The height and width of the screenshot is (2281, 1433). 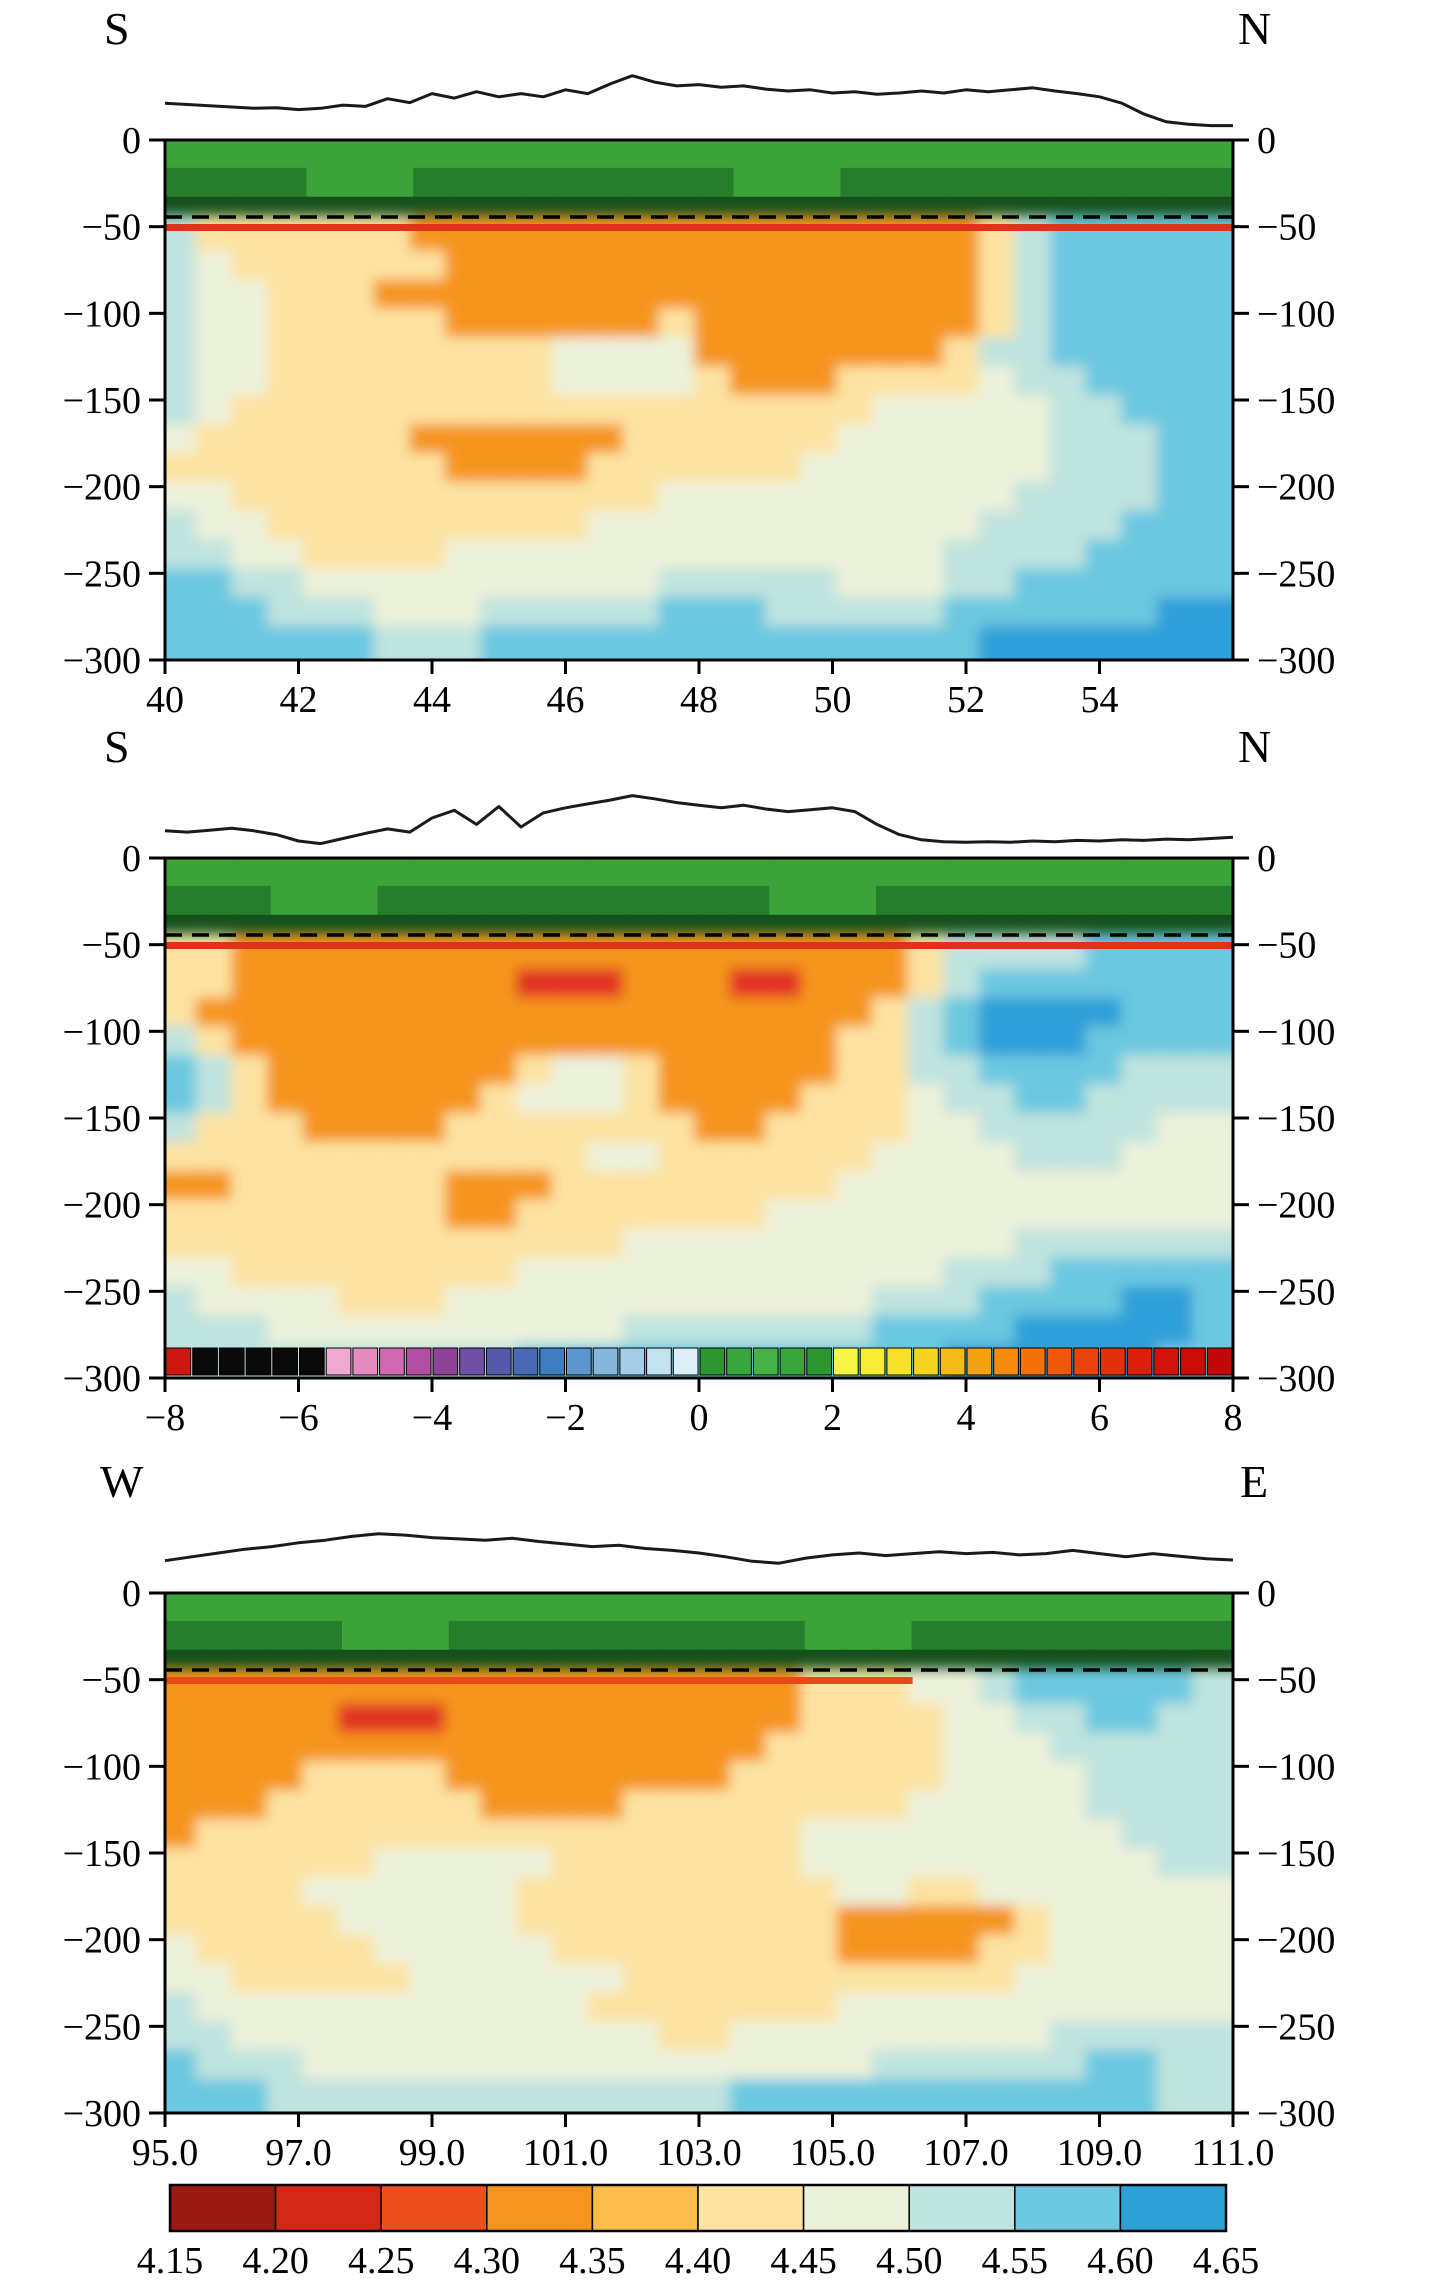 What do you see at coordinates (832, 1418) in the screenshot?
I see `panel-2-x-tick-label: 2` at bounding box center [832, 1418].